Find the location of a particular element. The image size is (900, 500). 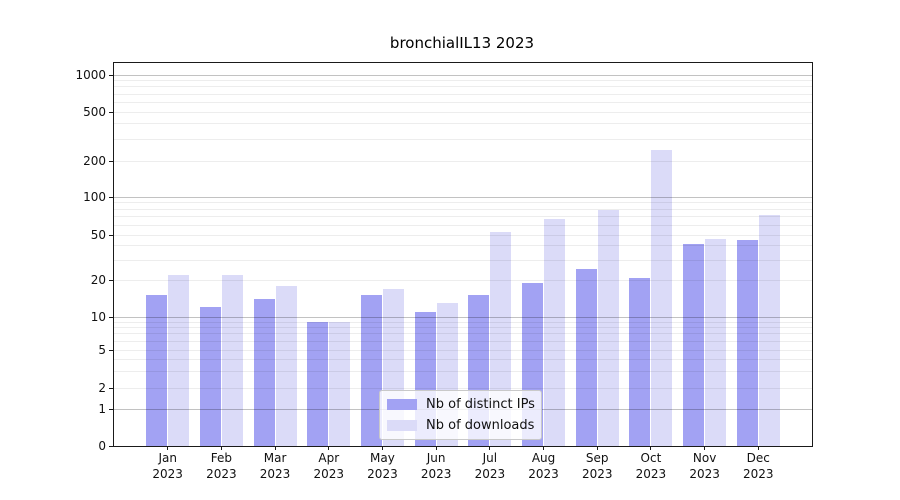

legend-item-downloads: Nb of downloads is located at coordinates (460, 425).